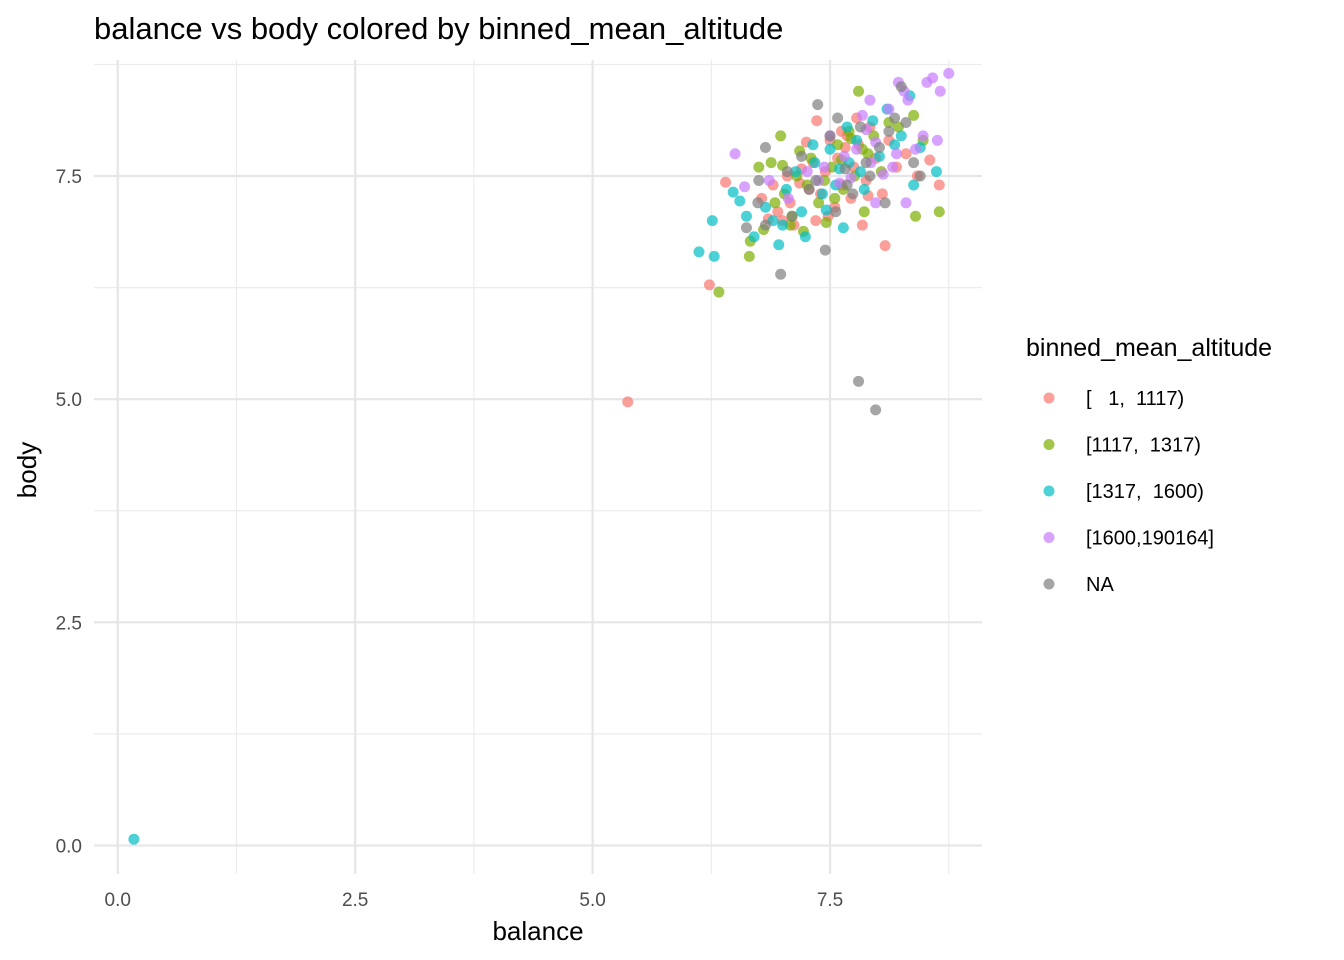  I want to click on y-tick-label: 2.5, so click(69, 623).